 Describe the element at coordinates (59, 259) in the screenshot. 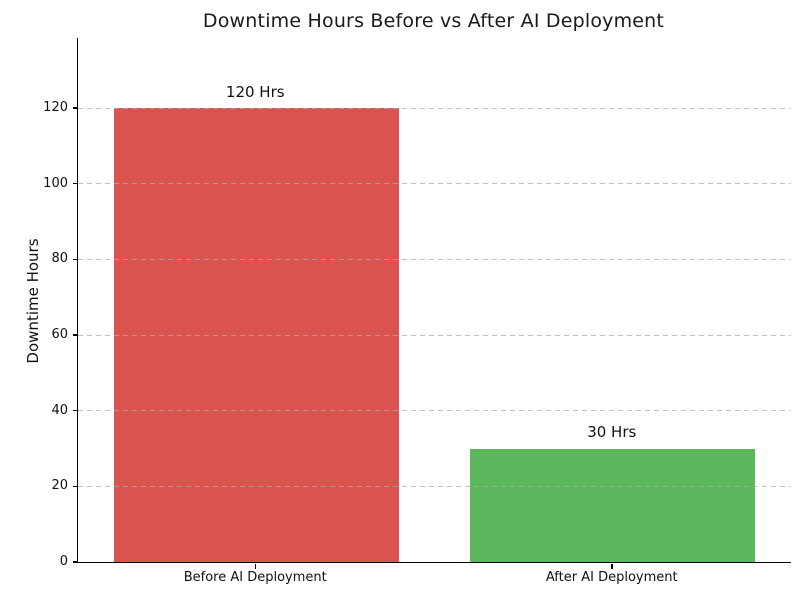

I see `y-tick-label: 80` at that location.